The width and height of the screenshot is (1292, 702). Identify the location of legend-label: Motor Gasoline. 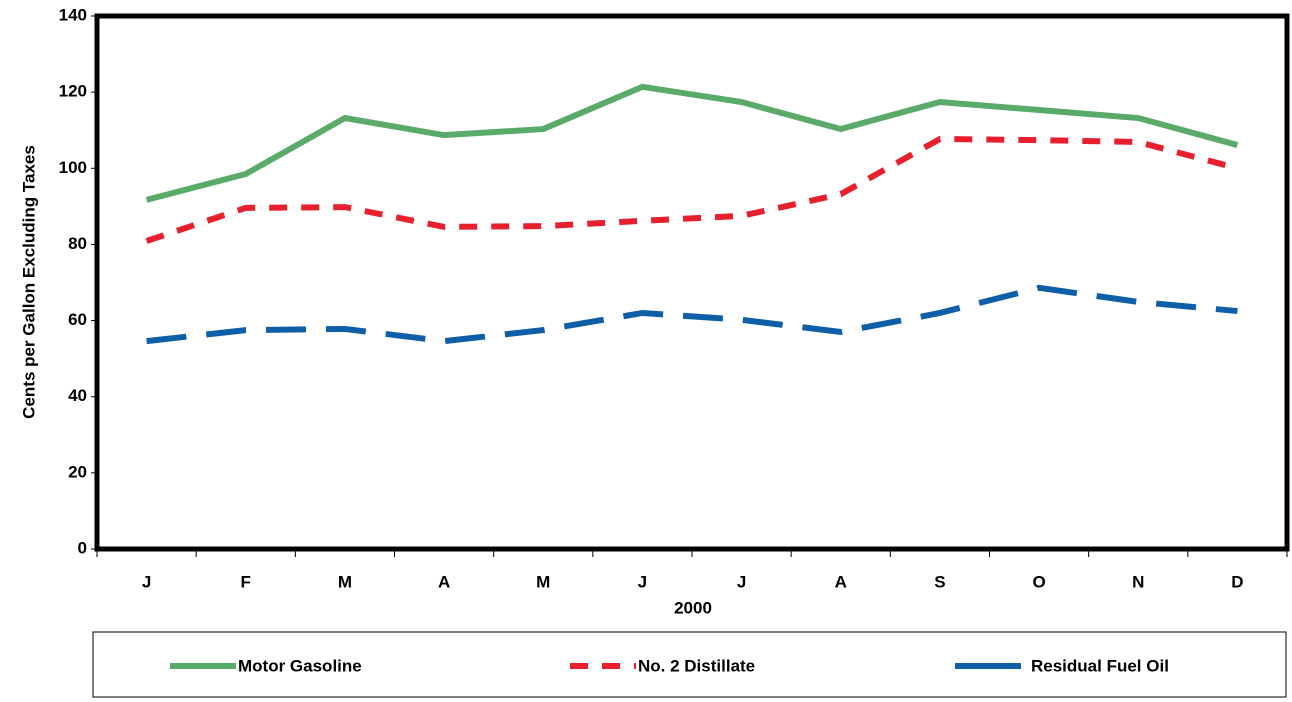
(300, 665).